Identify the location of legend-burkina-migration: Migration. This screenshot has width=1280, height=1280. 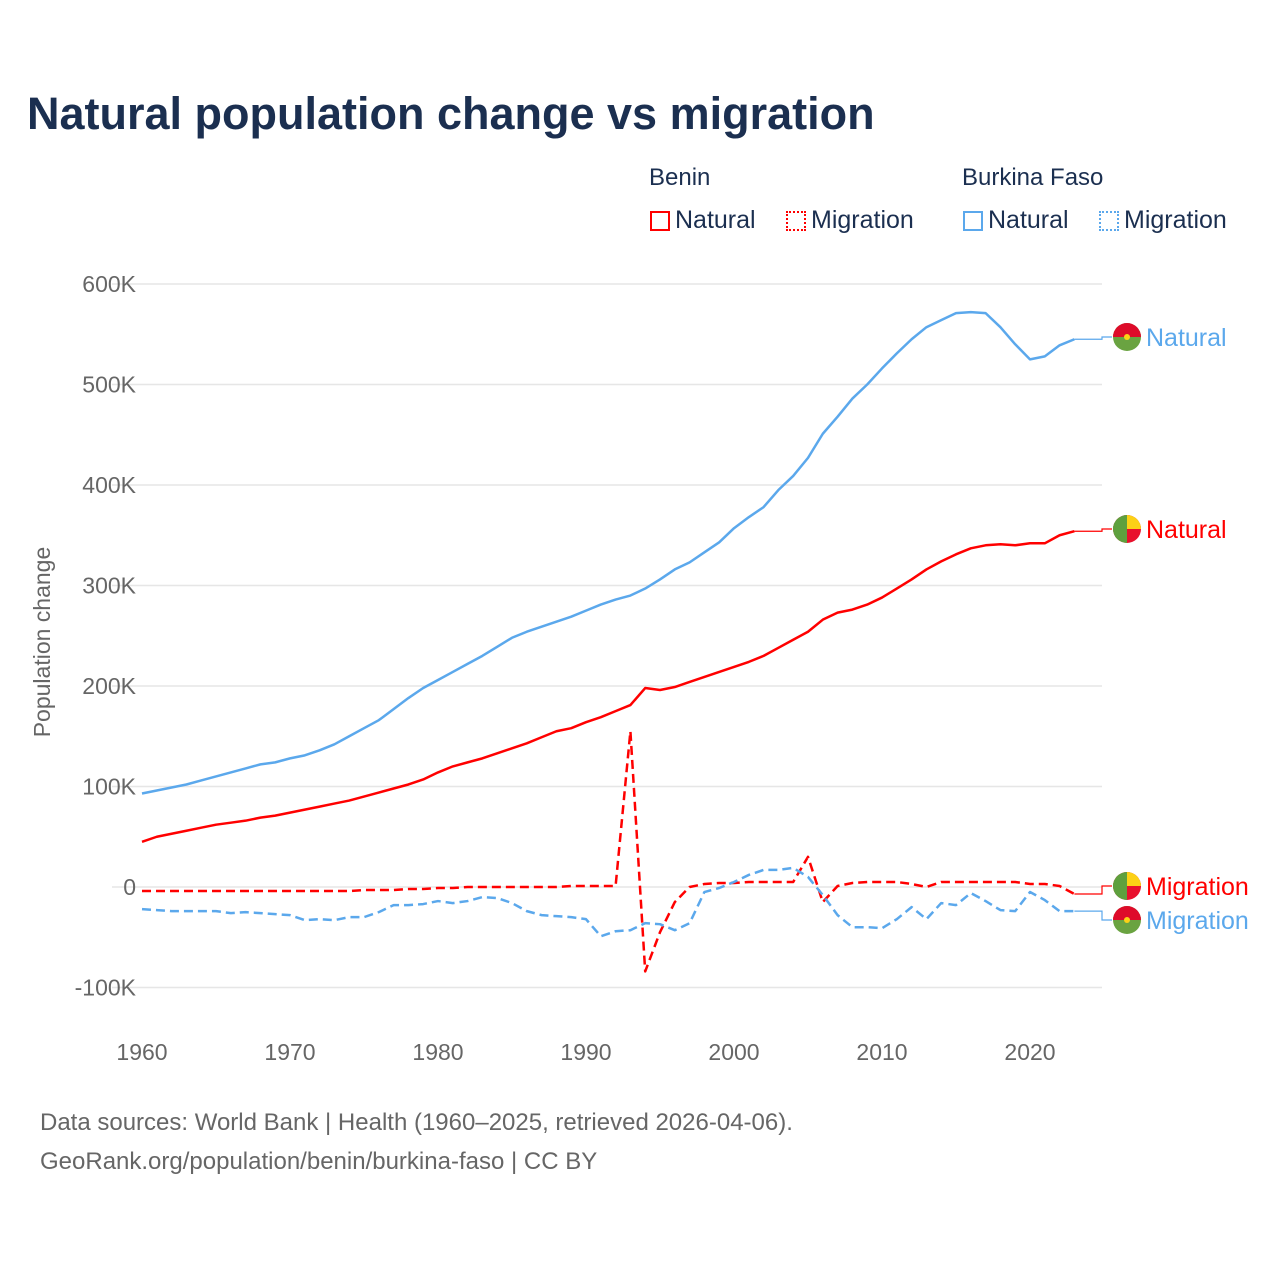
(1163, 220).